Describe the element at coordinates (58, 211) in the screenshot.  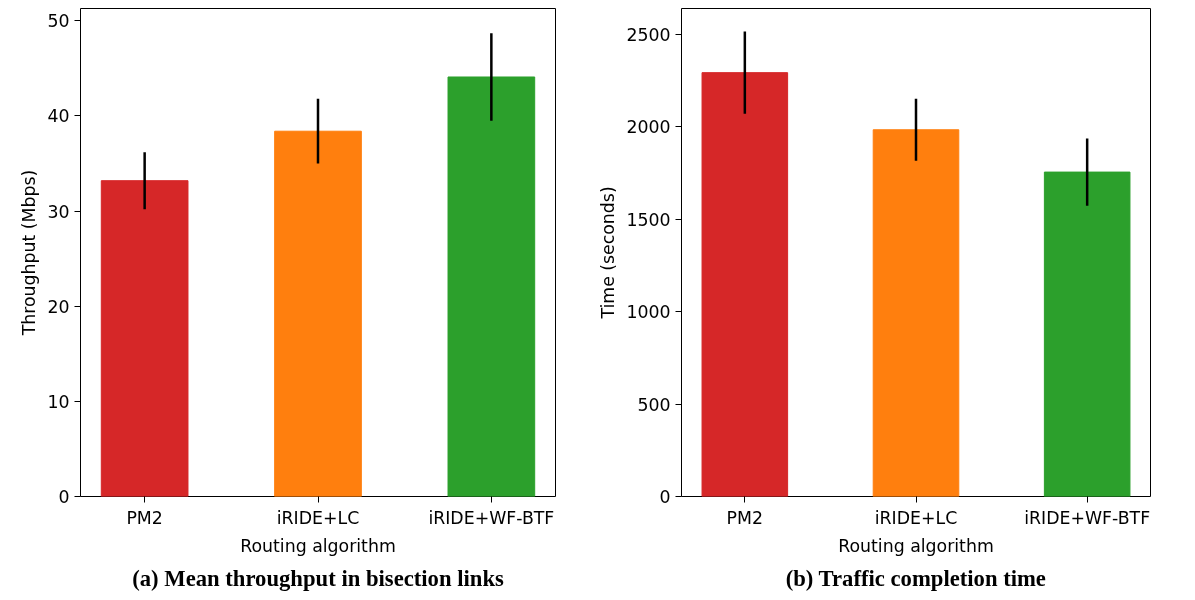
I see `y-tick-label: 30` at that location.